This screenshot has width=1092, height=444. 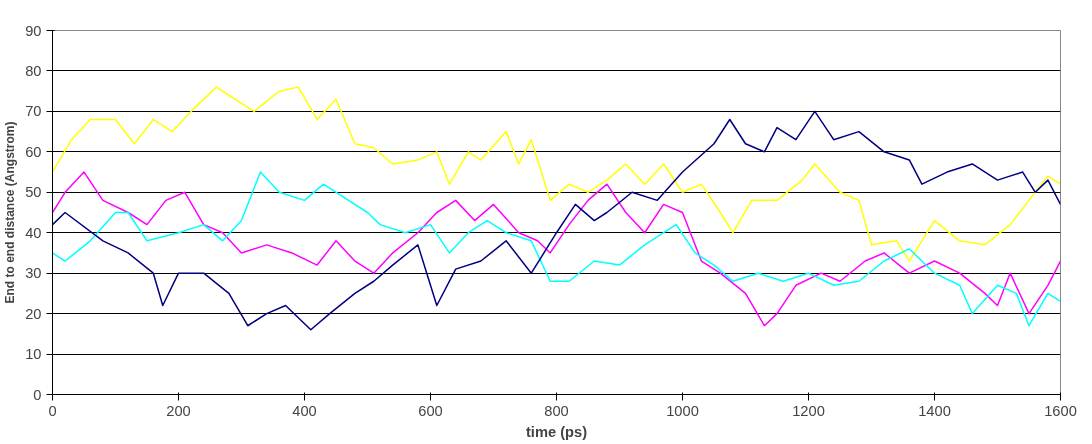 What do you see at coordinates (33, 313) in the screenshot?
I see `y-tick-label: 20` at bounding box center [33, 313].